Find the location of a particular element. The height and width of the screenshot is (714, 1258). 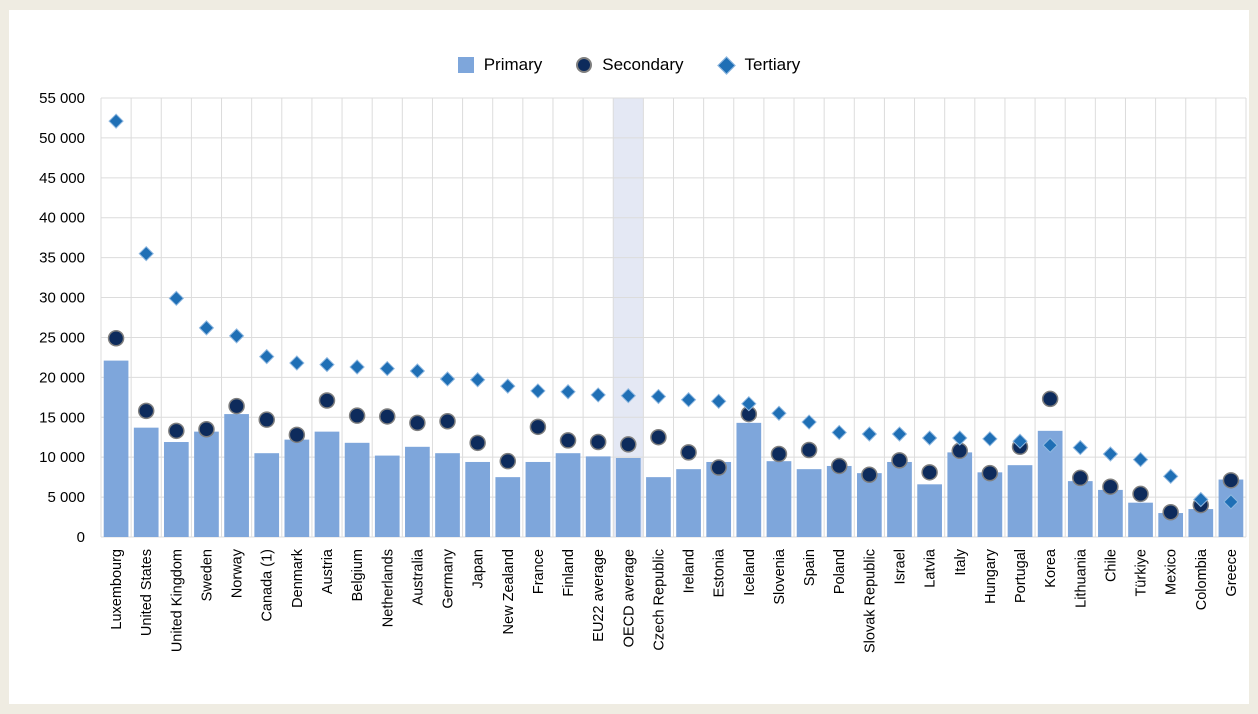

y-tick-label: 30 000 is located at coordinates (62, 298).